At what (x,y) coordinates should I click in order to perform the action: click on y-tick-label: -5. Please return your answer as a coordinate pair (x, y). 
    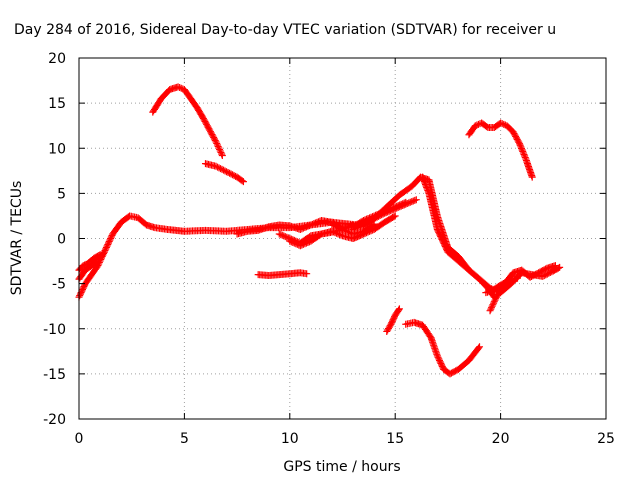
    Looking at the image, I should click on (59, 285).